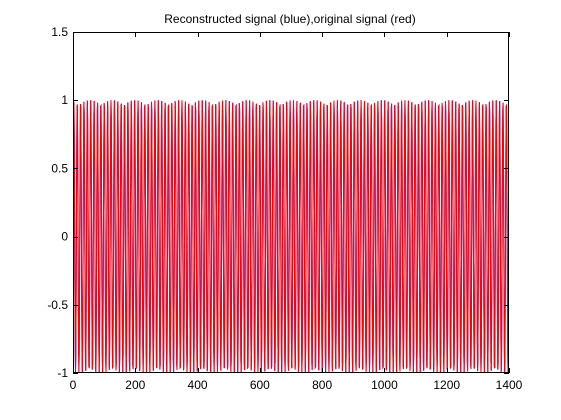  What do you see at coordinates (322, 385) in the screenshot?
I see `x-tick-label: 800` at bounding box center [322, 385].